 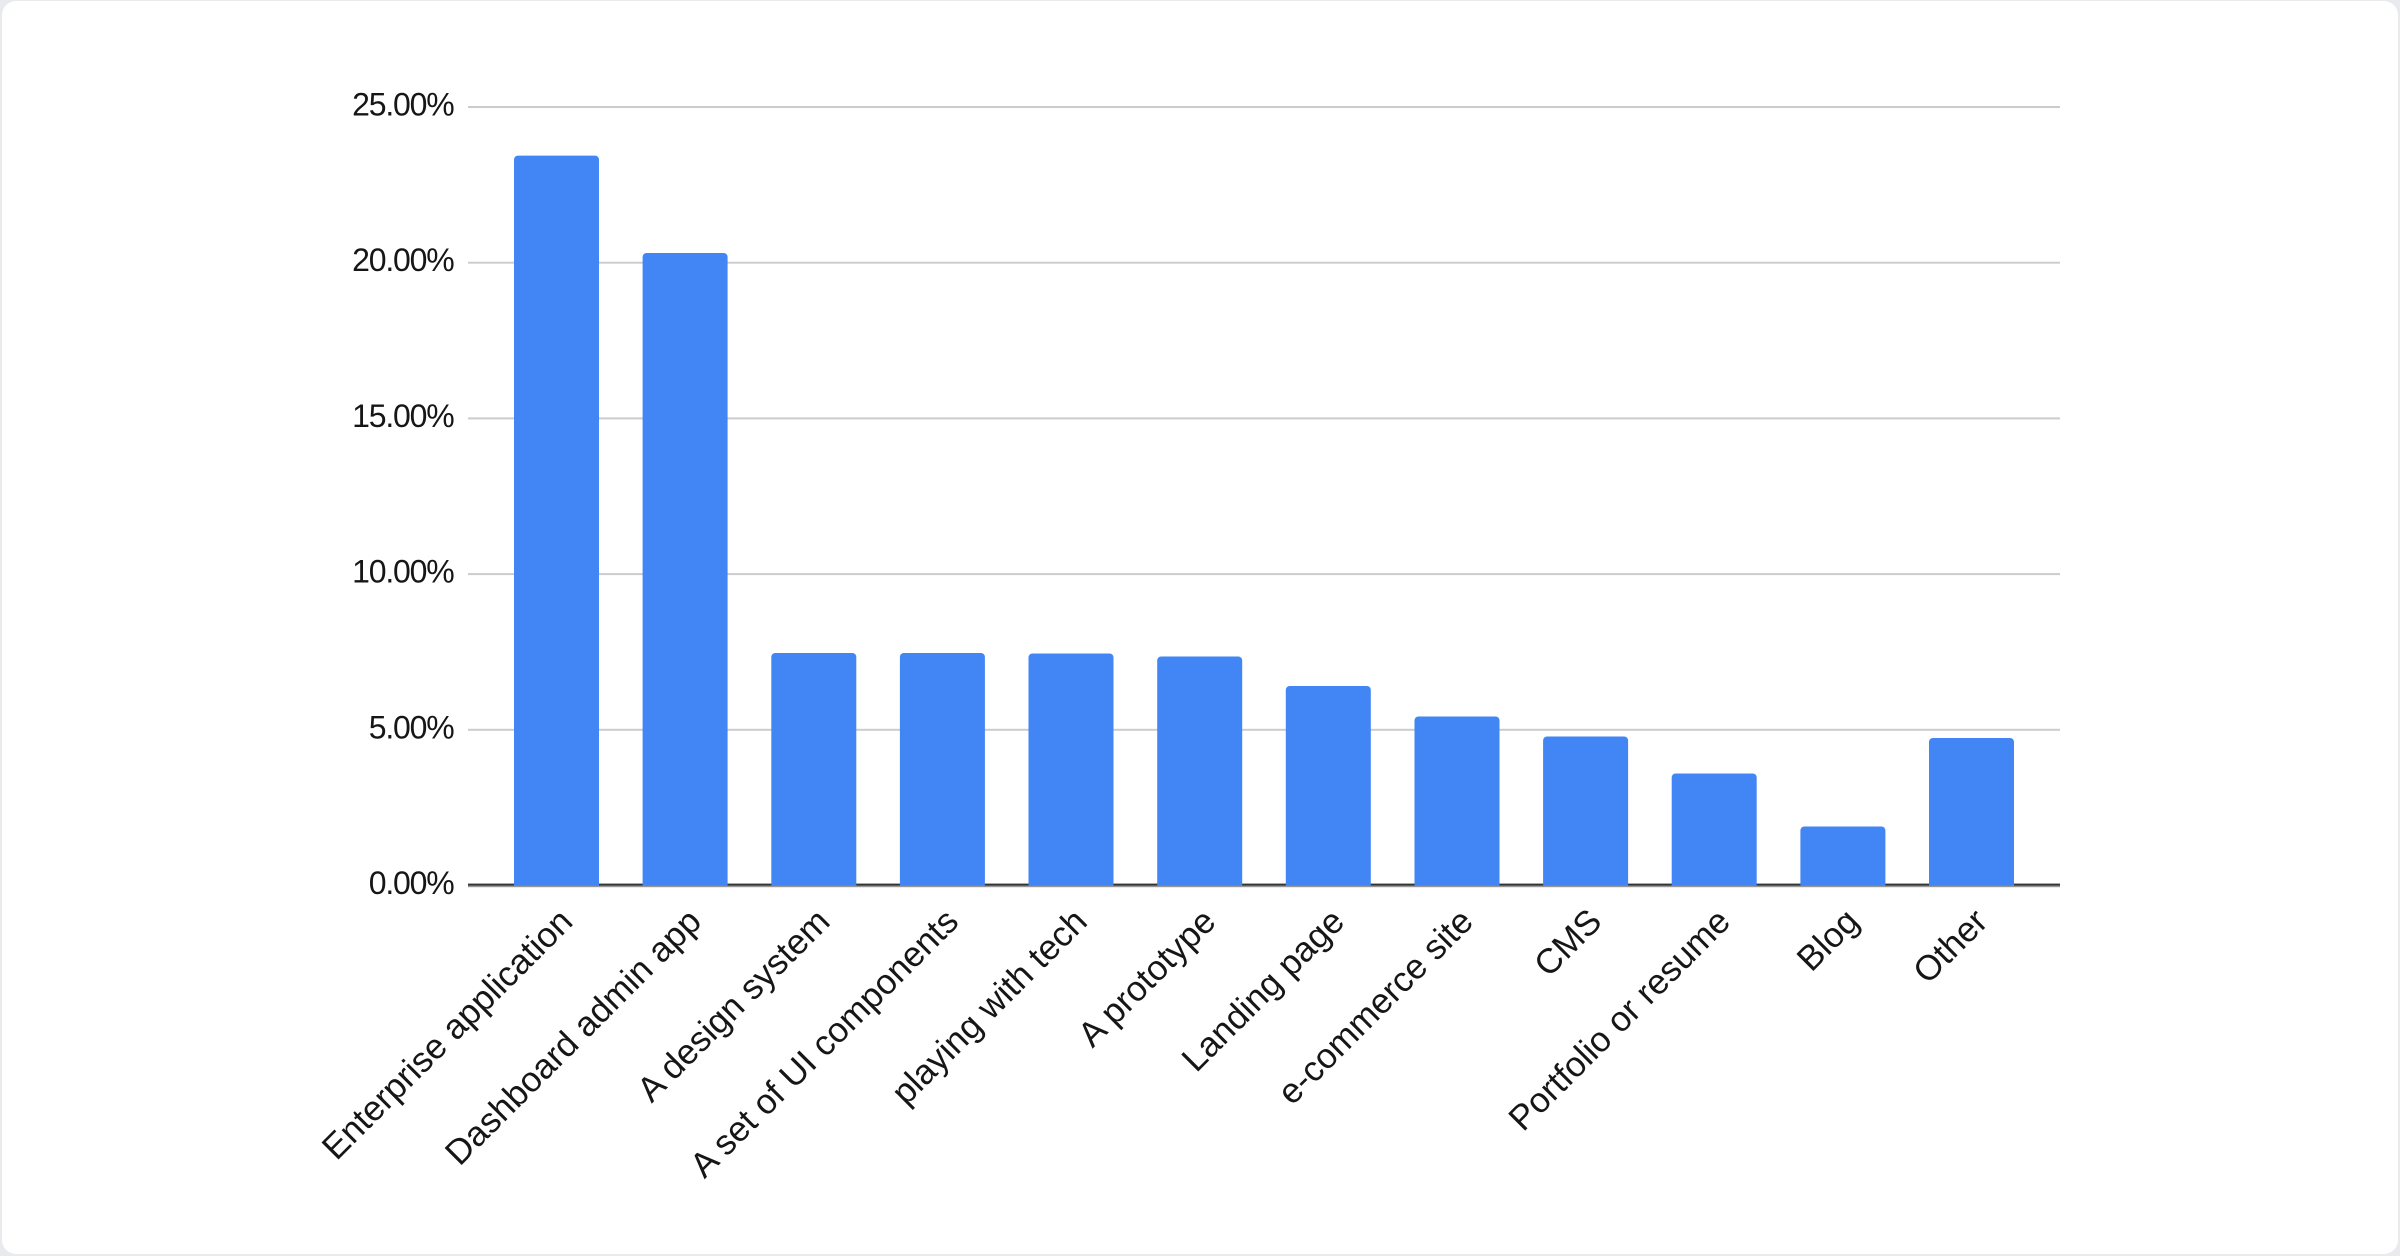 What do you see at coordinates (411, 727) in the screenshot?
I see `svg-text: 5.00%` at bounding box center [411, 727].